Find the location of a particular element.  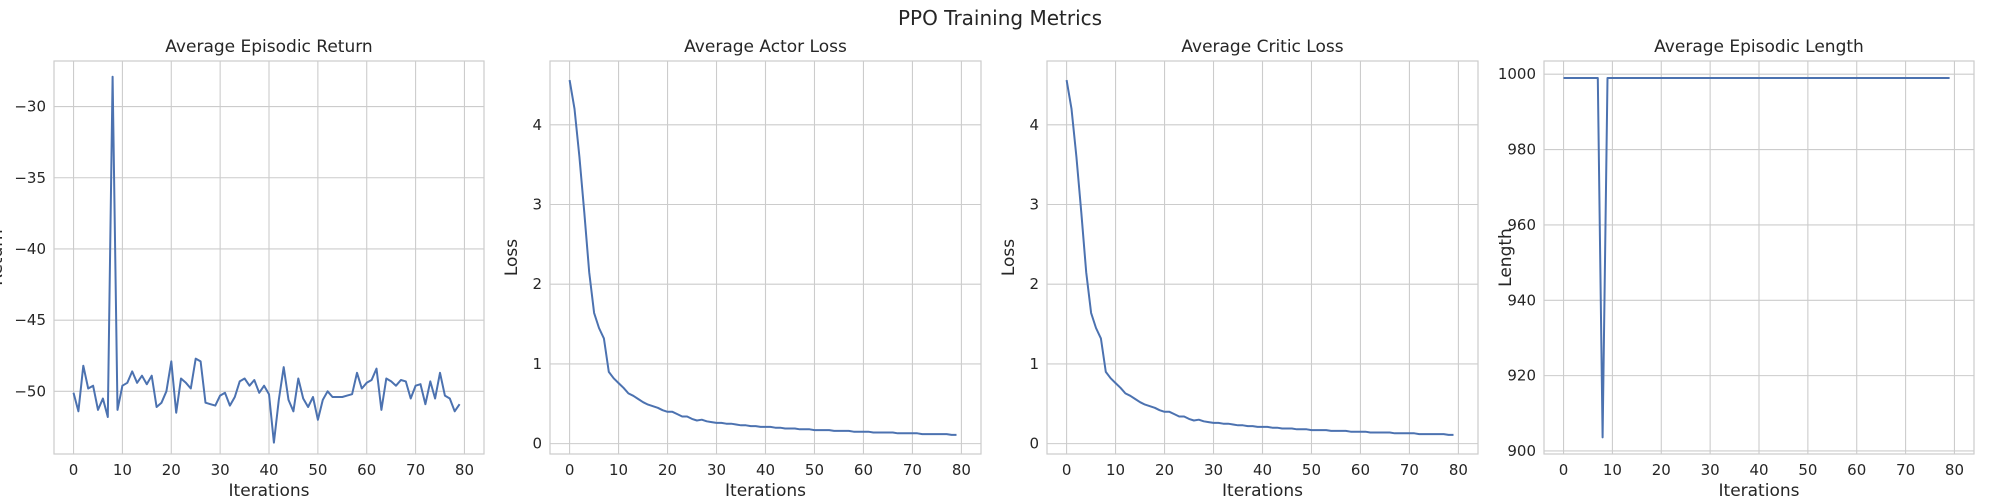

panel-3-x-tick-label: 40 is located at coordinates (1262, 470).